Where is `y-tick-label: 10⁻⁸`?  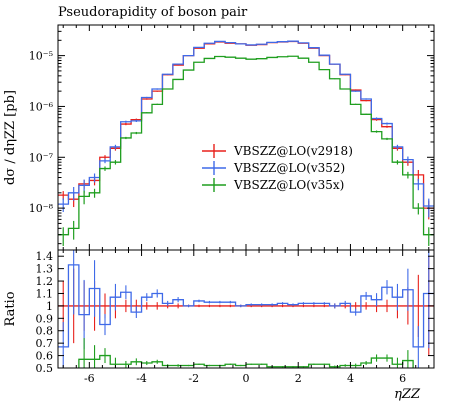
y-tick-label: 10⁻⁸ is located at coordinates (41, 208).